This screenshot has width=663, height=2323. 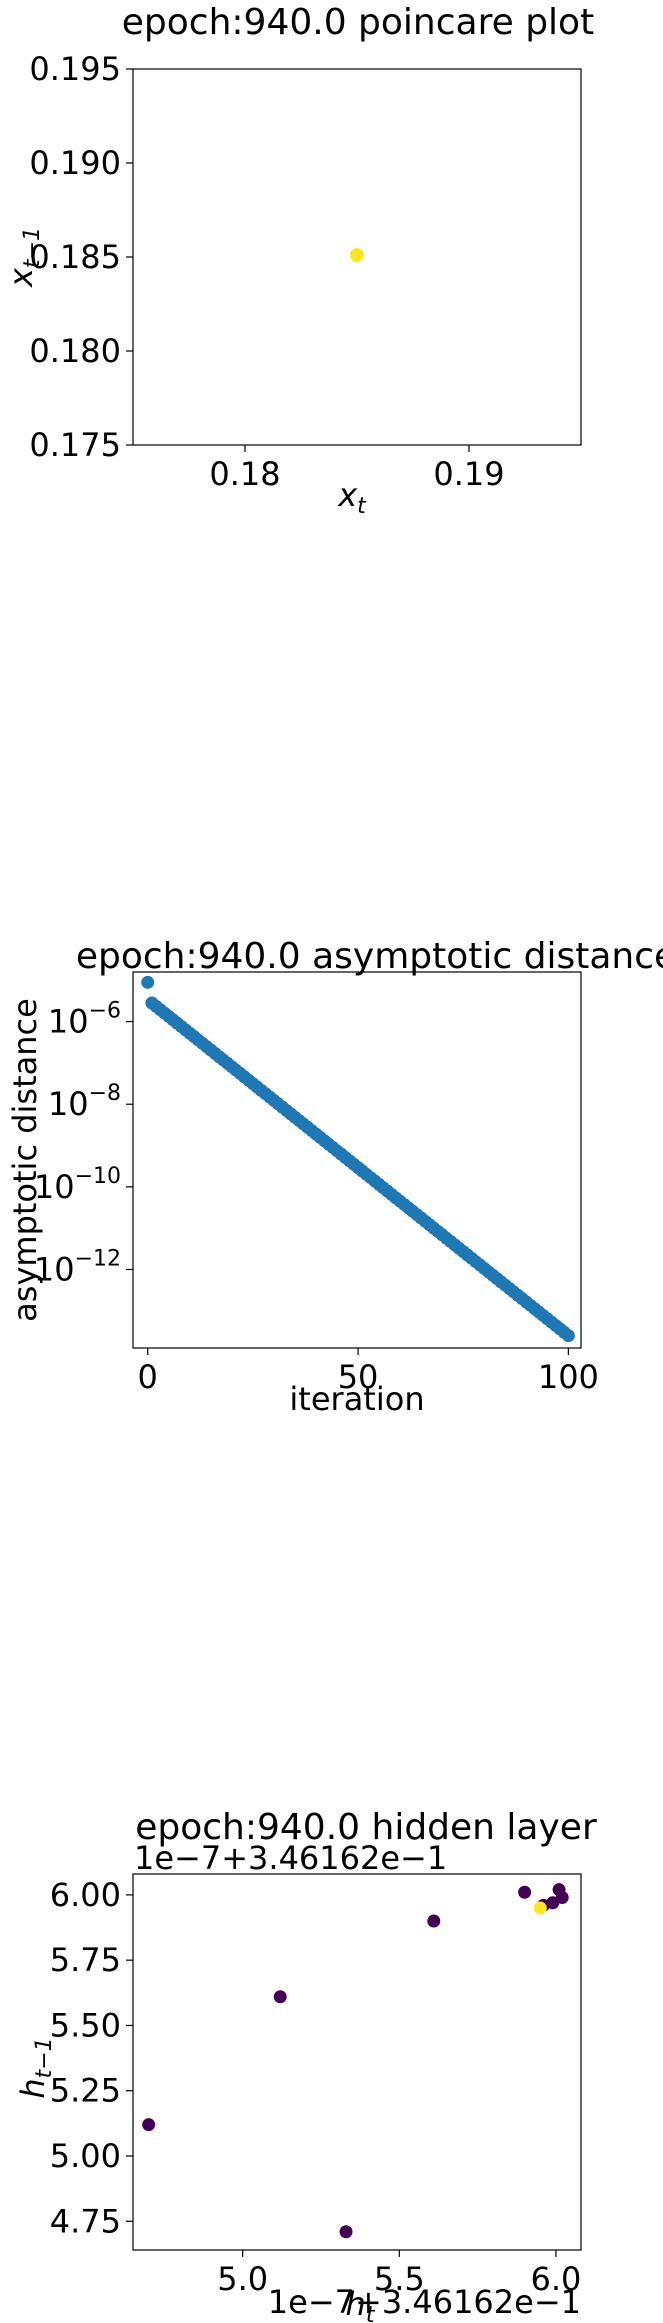 I want to click on asymptotic-points, so click(x=358, y=1159).